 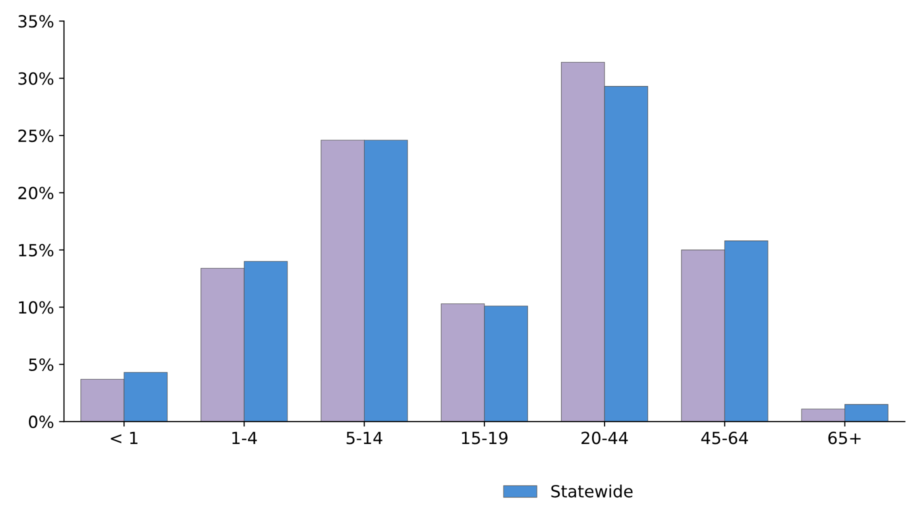 What do you see at coordinates (605, 438) in the screenshot?
I see `x-tick-label: 20-44` at bounding box center [605, 438].